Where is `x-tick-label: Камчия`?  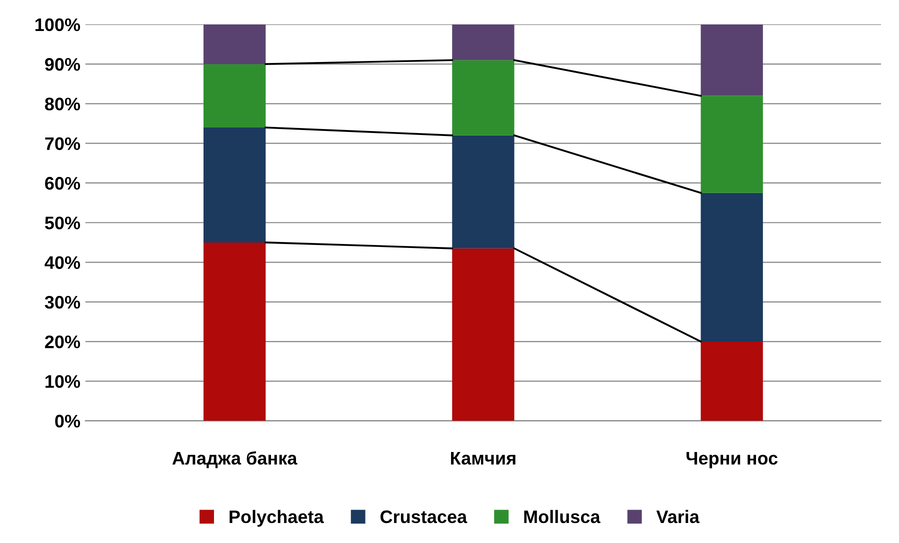 x-tick-label: Камчия is located at coordinates (483, 458).